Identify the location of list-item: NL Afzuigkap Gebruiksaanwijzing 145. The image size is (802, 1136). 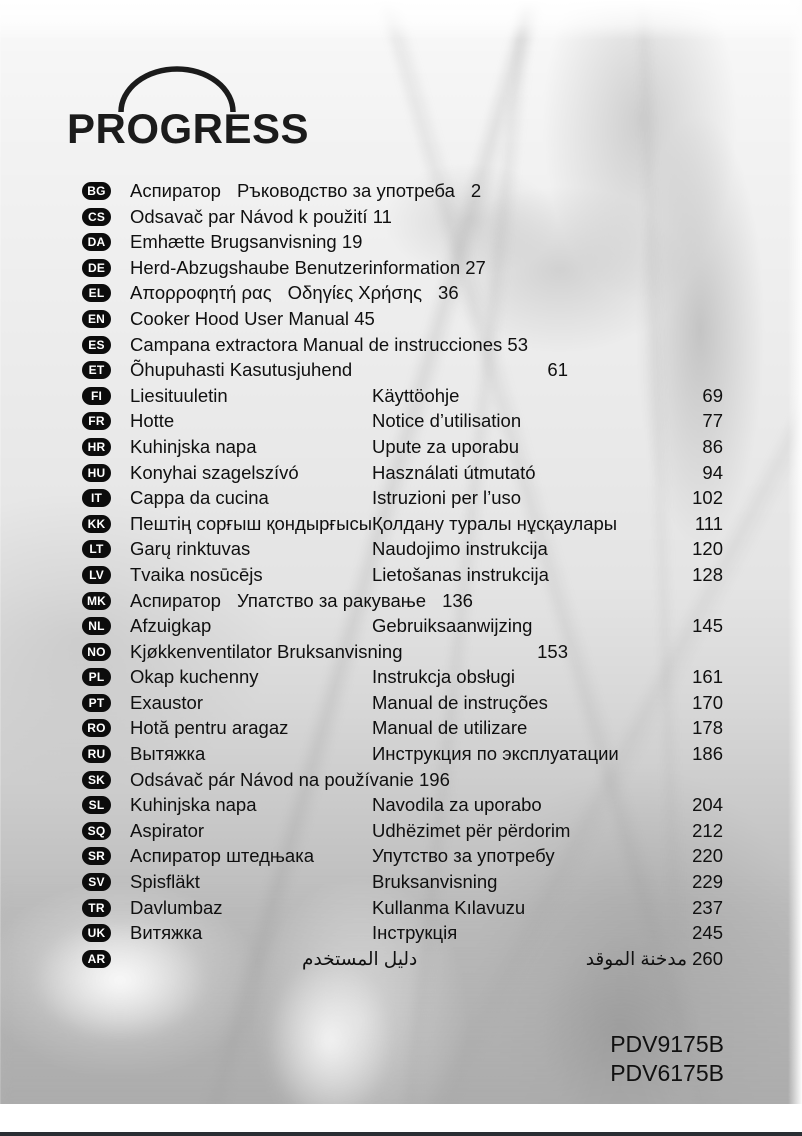
(404, 626).